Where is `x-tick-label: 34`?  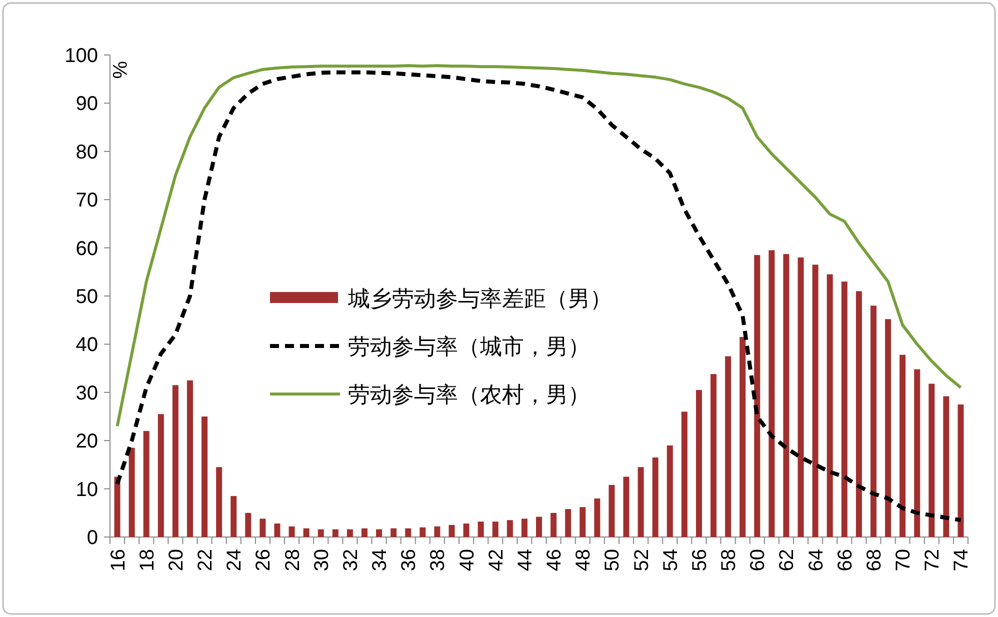
x-tick-label: 34 is located at coordinates (380, 560).